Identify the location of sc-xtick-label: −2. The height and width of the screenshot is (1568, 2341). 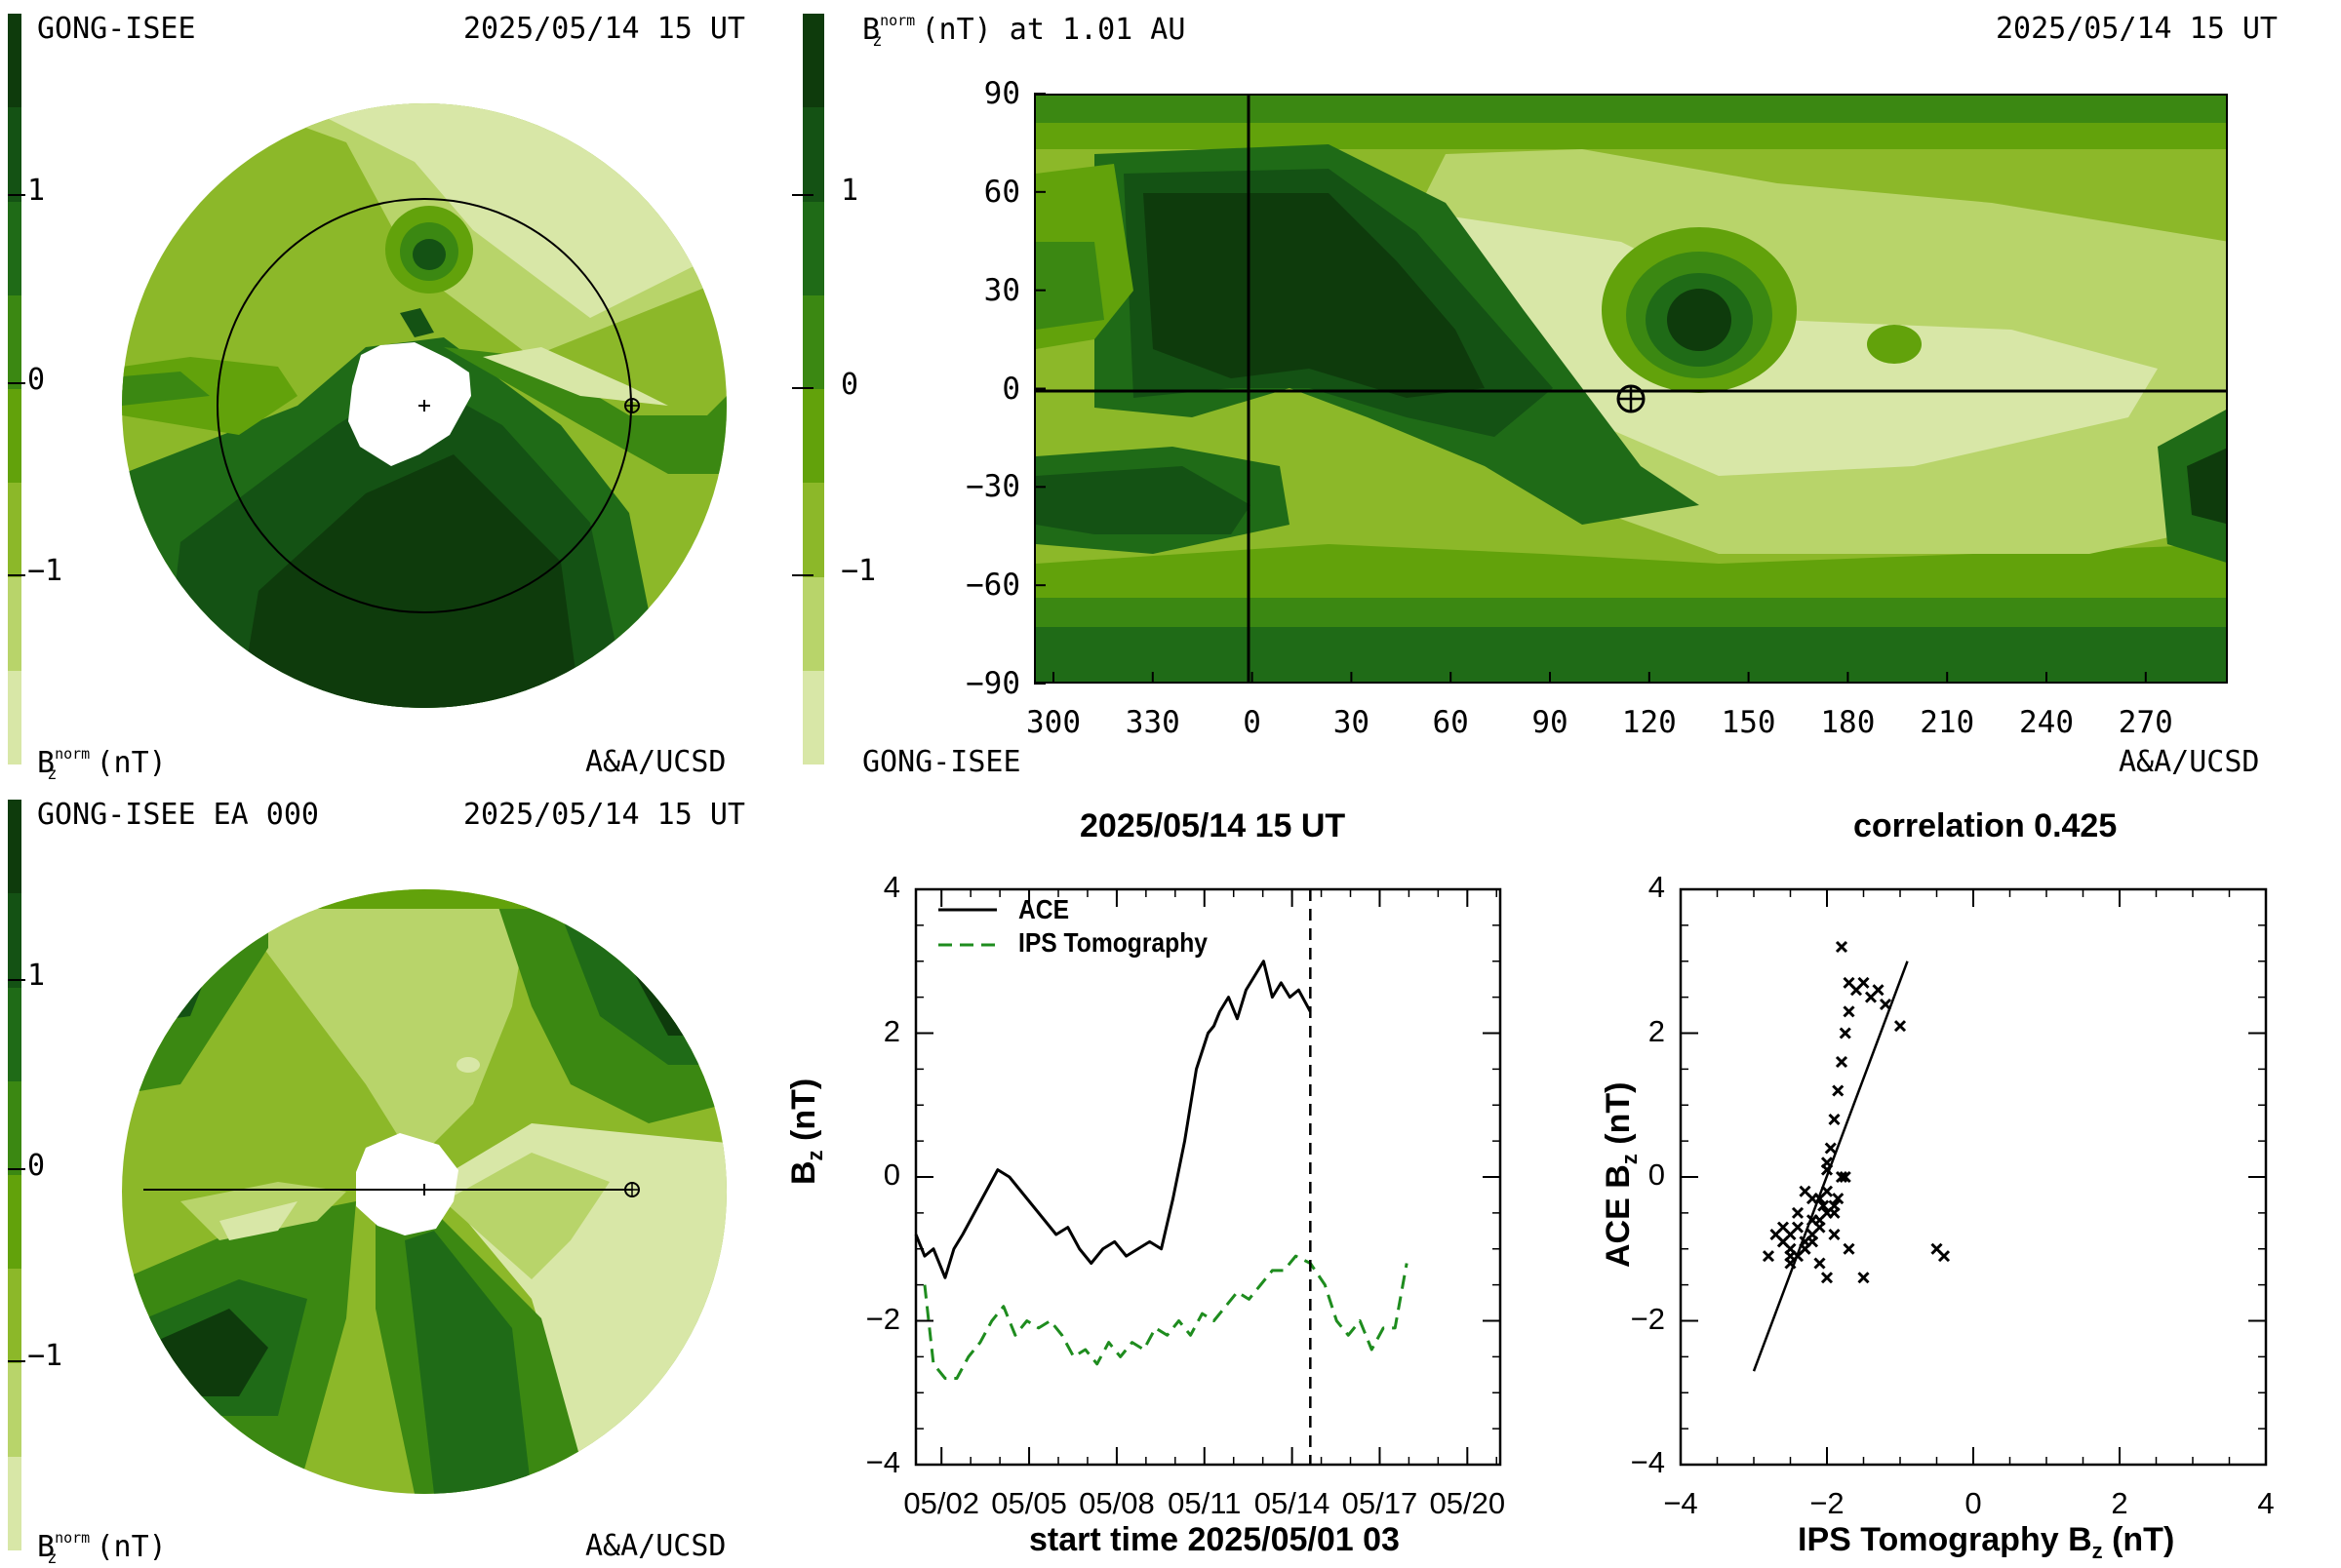
(1827, 1503).